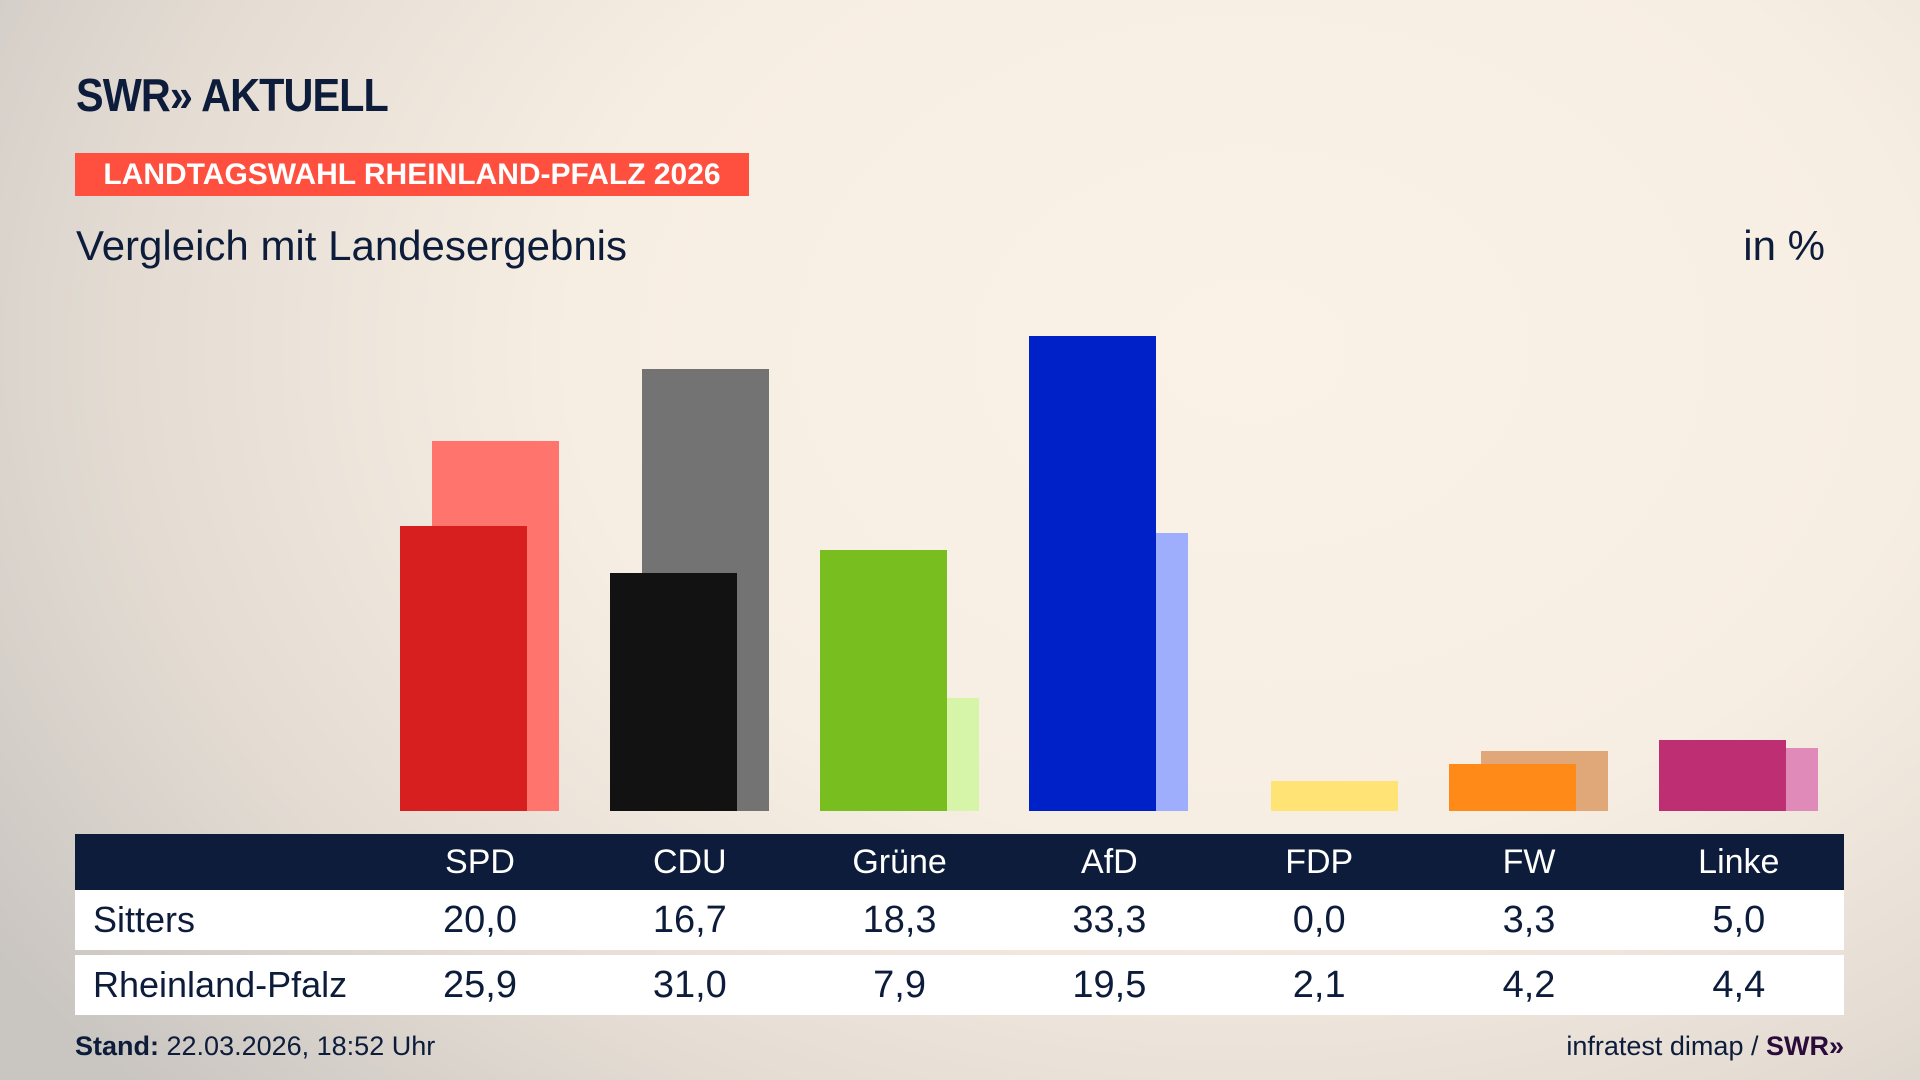 This screenshot has width=1920, height=1080. Describe the element at coordinates (1529, 861) in the screenshot. I see `column-header-fw: FW` at that location.